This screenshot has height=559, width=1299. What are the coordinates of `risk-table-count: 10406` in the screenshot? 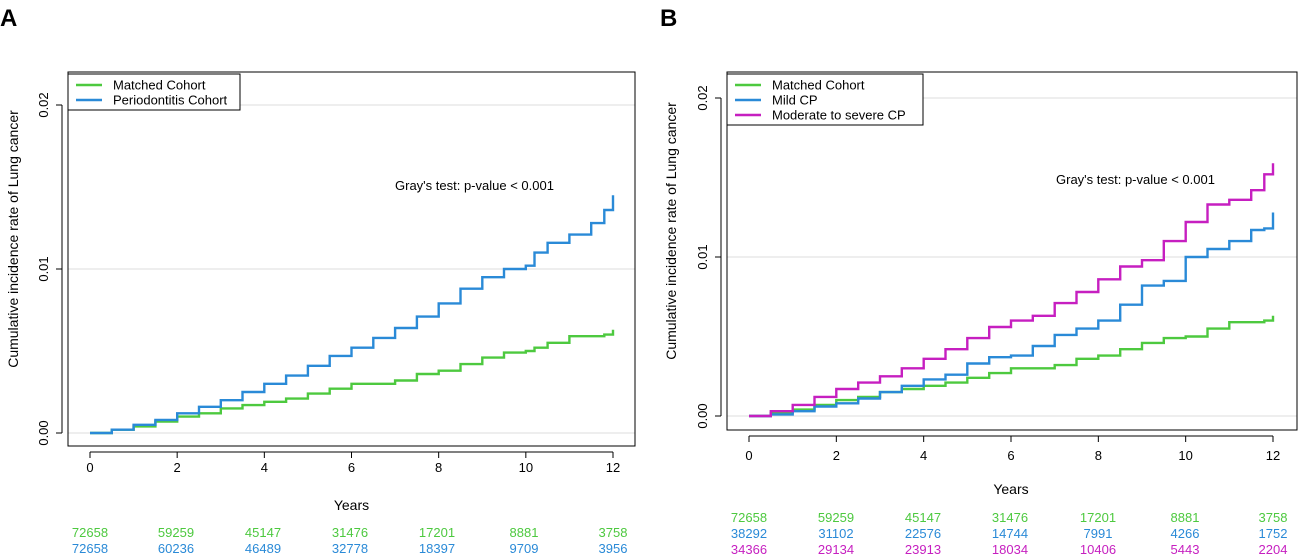 It's located at (1098, 549).